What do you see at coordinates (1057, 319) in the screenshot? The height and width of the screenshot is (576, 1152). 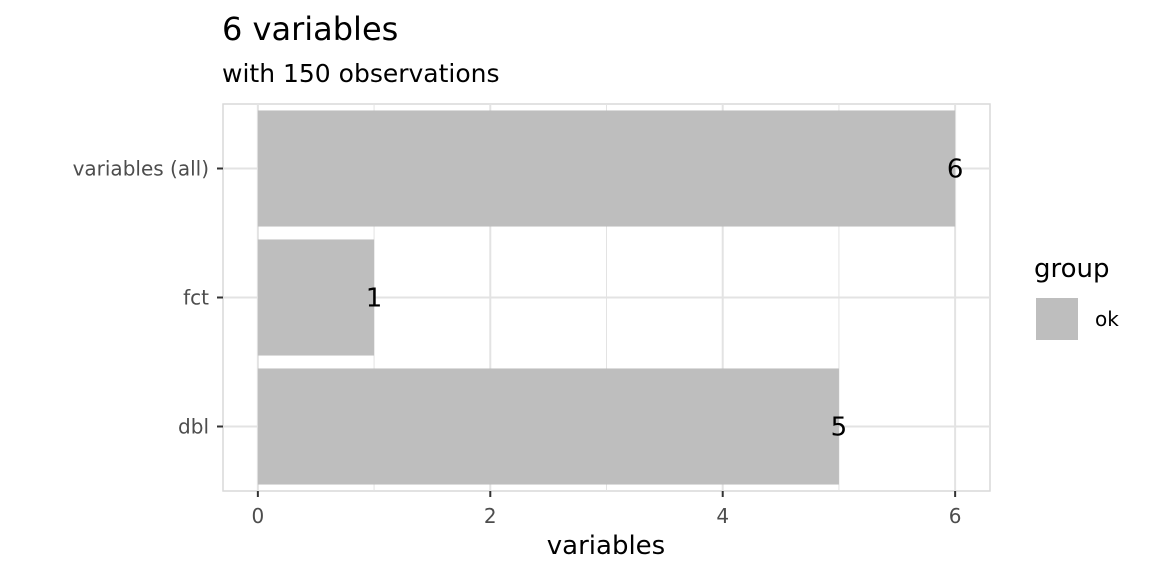 I see `legend-key-ok` at bounding box center [1057, 319].